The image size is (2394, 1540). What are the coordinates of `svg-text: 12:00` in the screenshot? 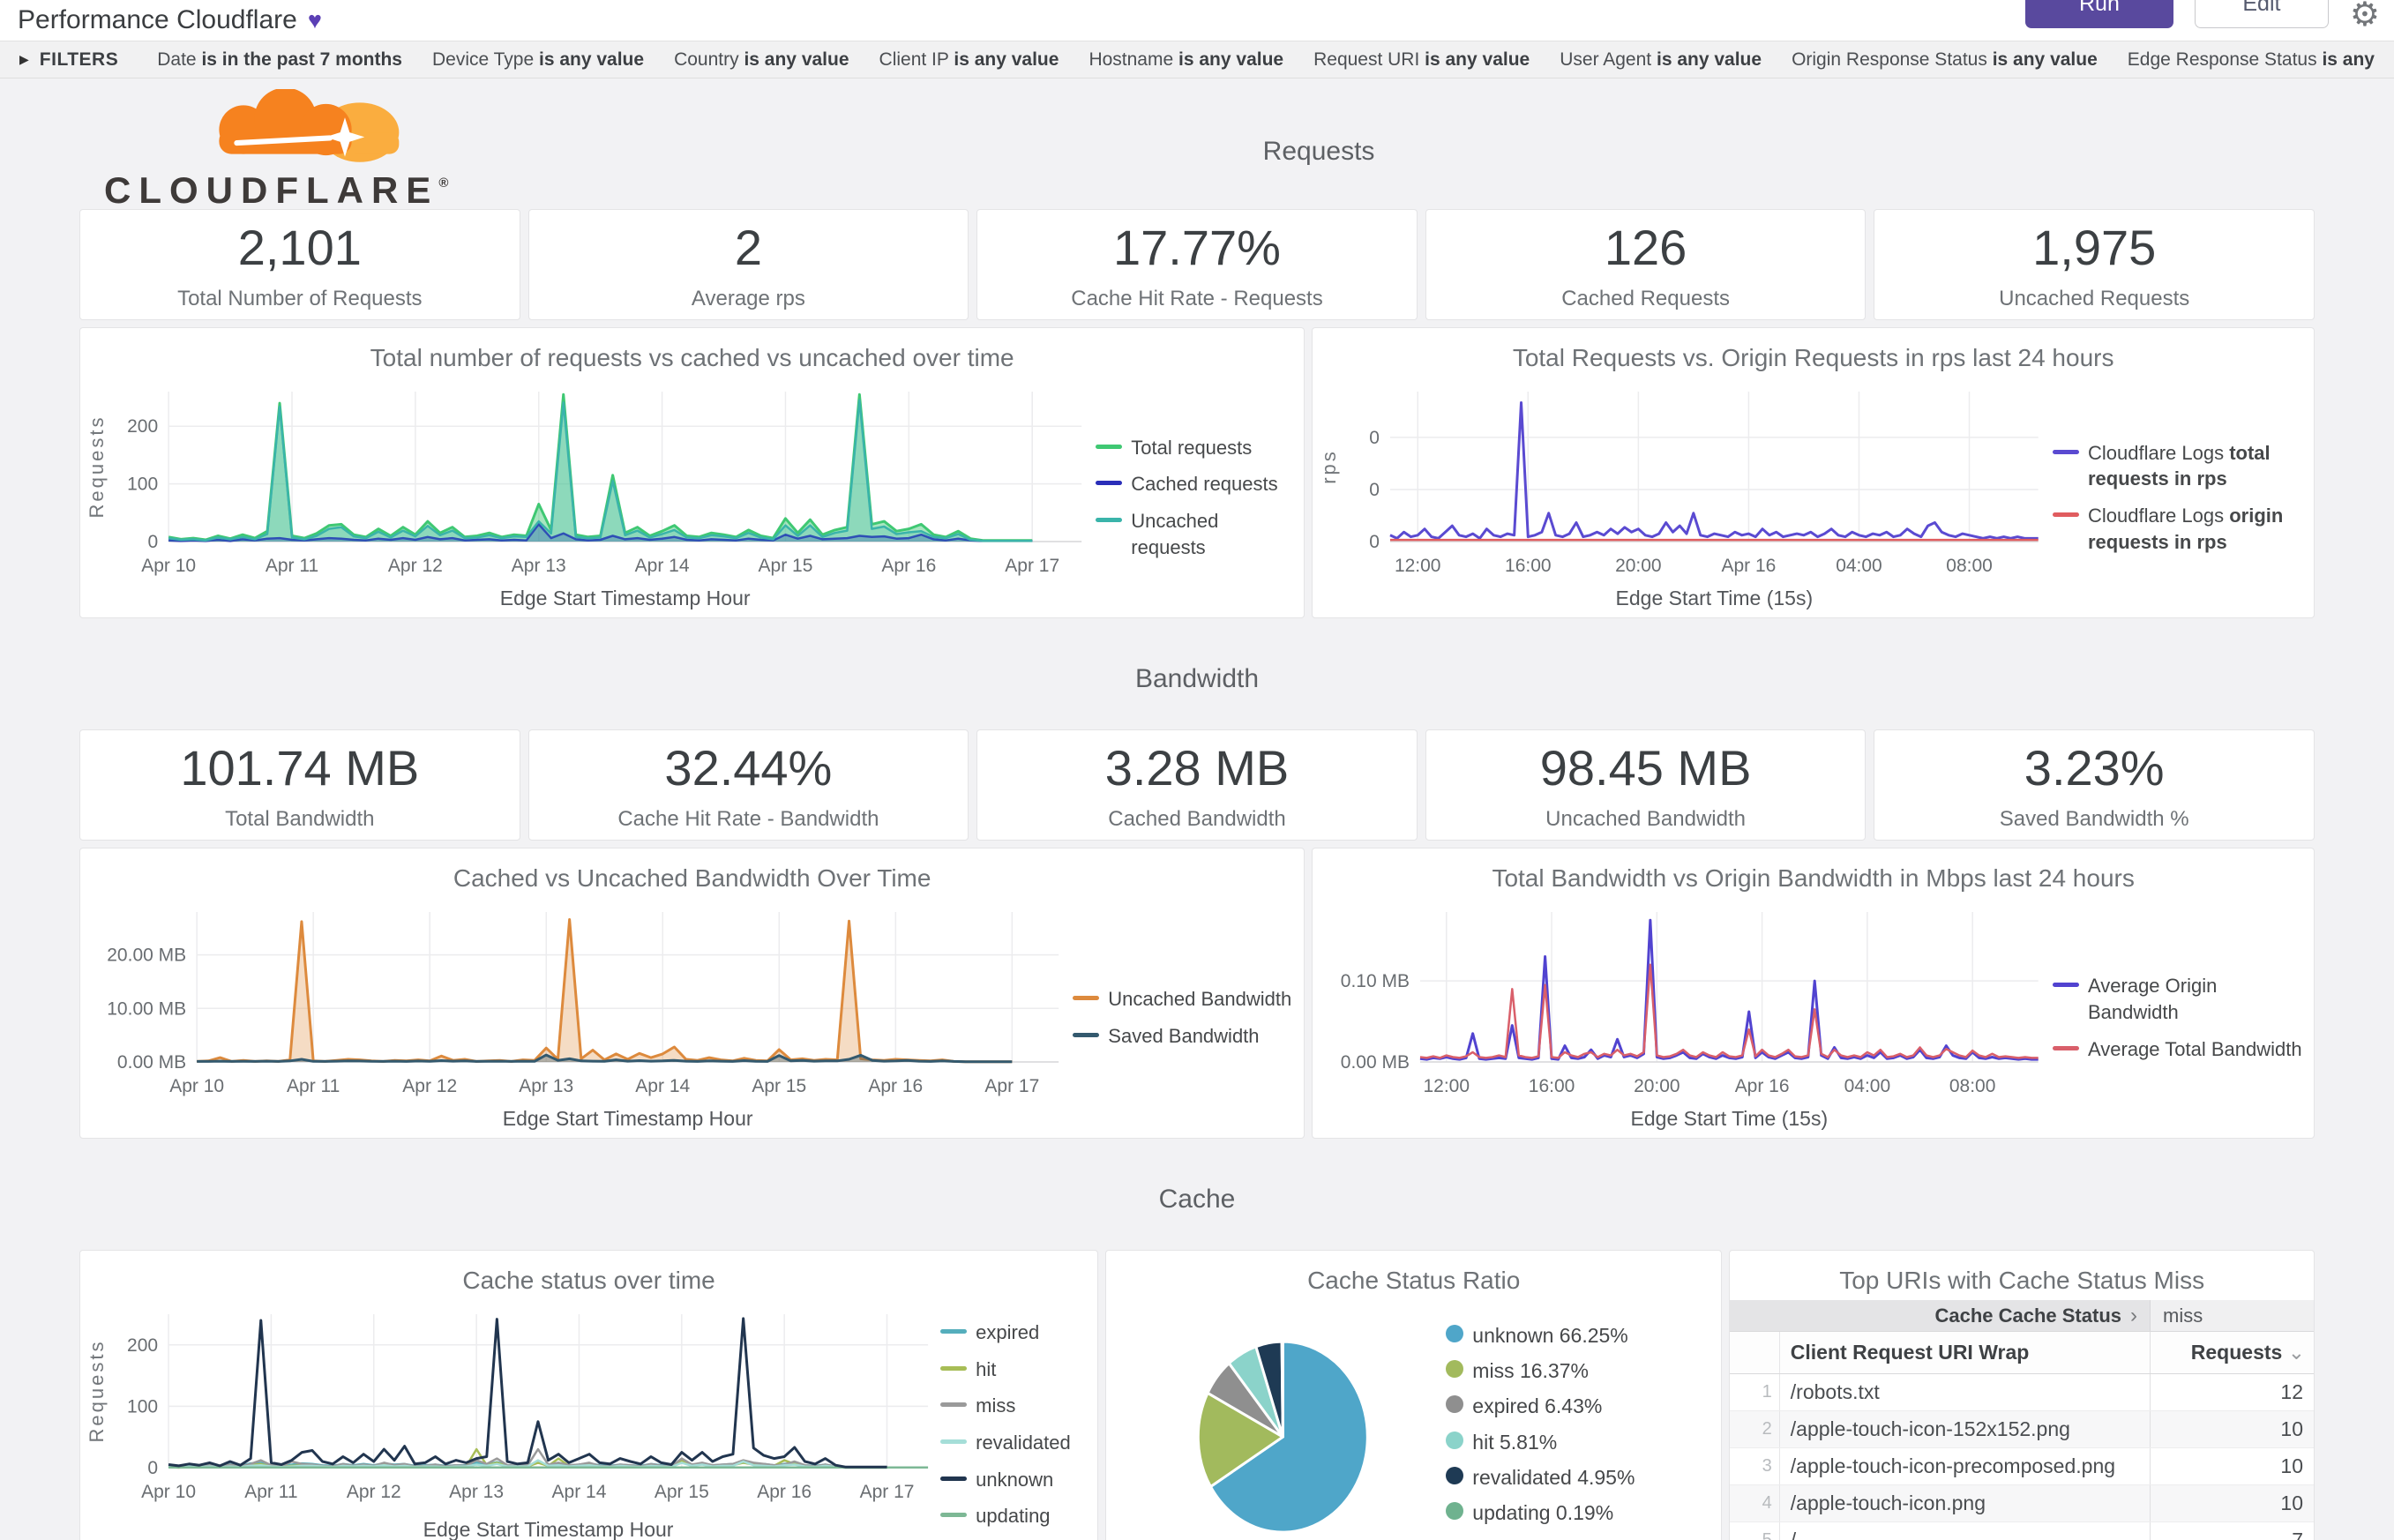 It's located at (1447, 1086).